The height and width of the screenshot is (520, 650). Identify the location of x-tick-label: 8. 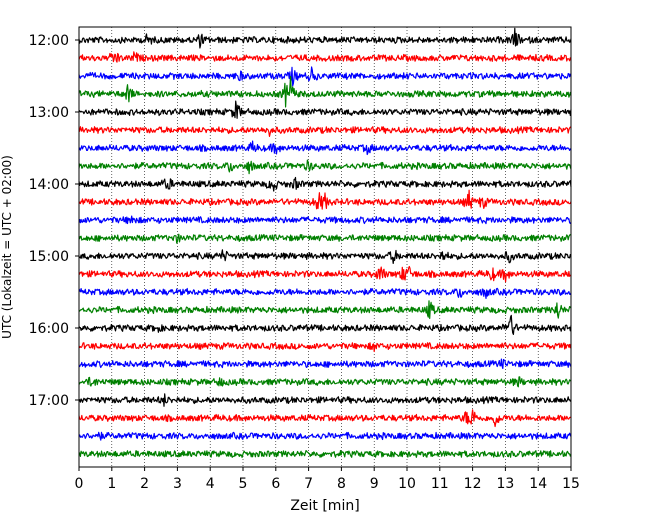
(341, 484).